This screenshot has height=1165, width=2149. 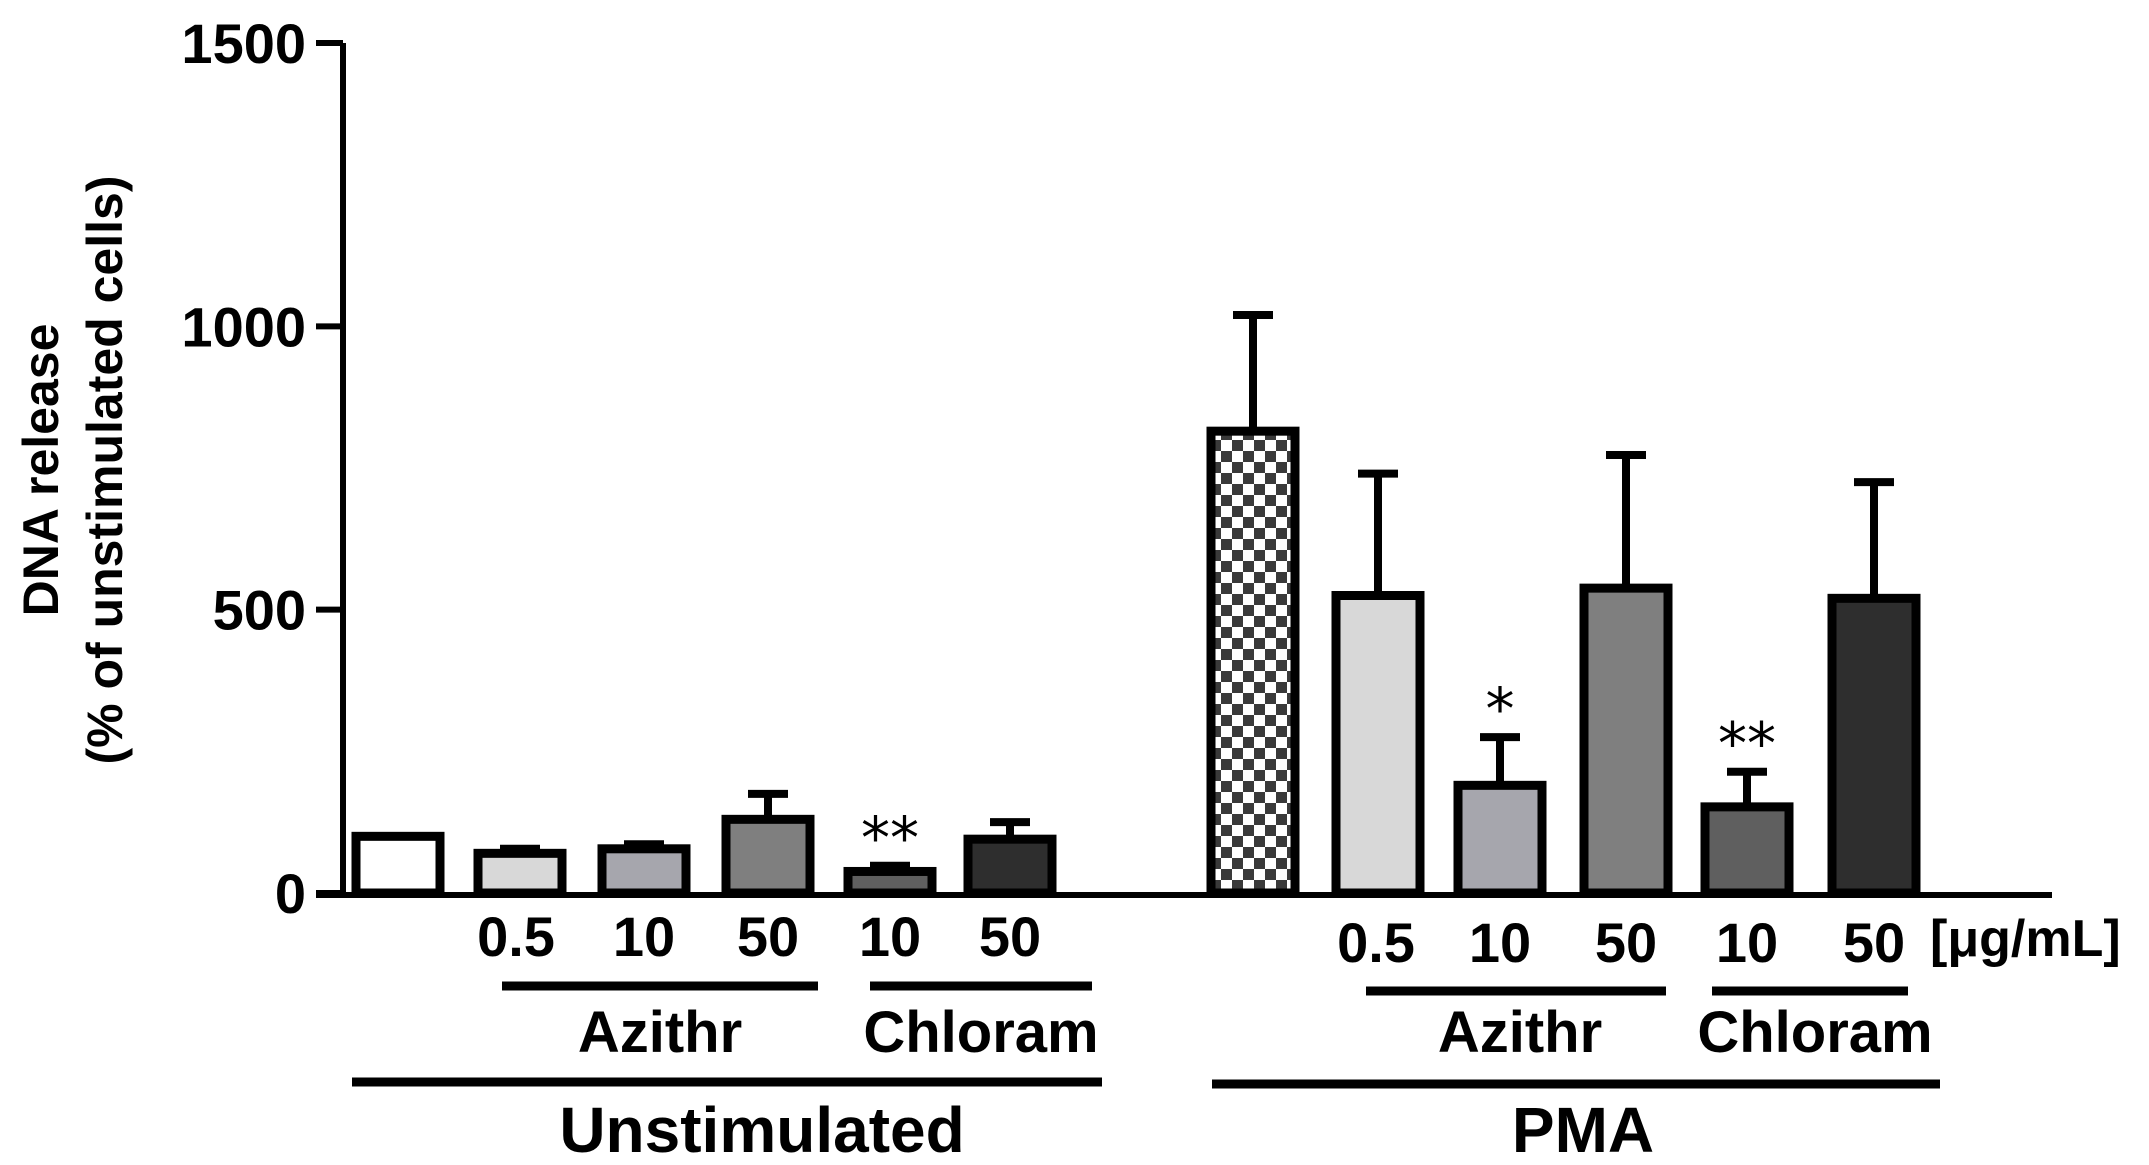 What do you see at coordinates (1318, 773) in the screenshot?
I see `significance-annotations: *****` at bounding box center [1318, 773].